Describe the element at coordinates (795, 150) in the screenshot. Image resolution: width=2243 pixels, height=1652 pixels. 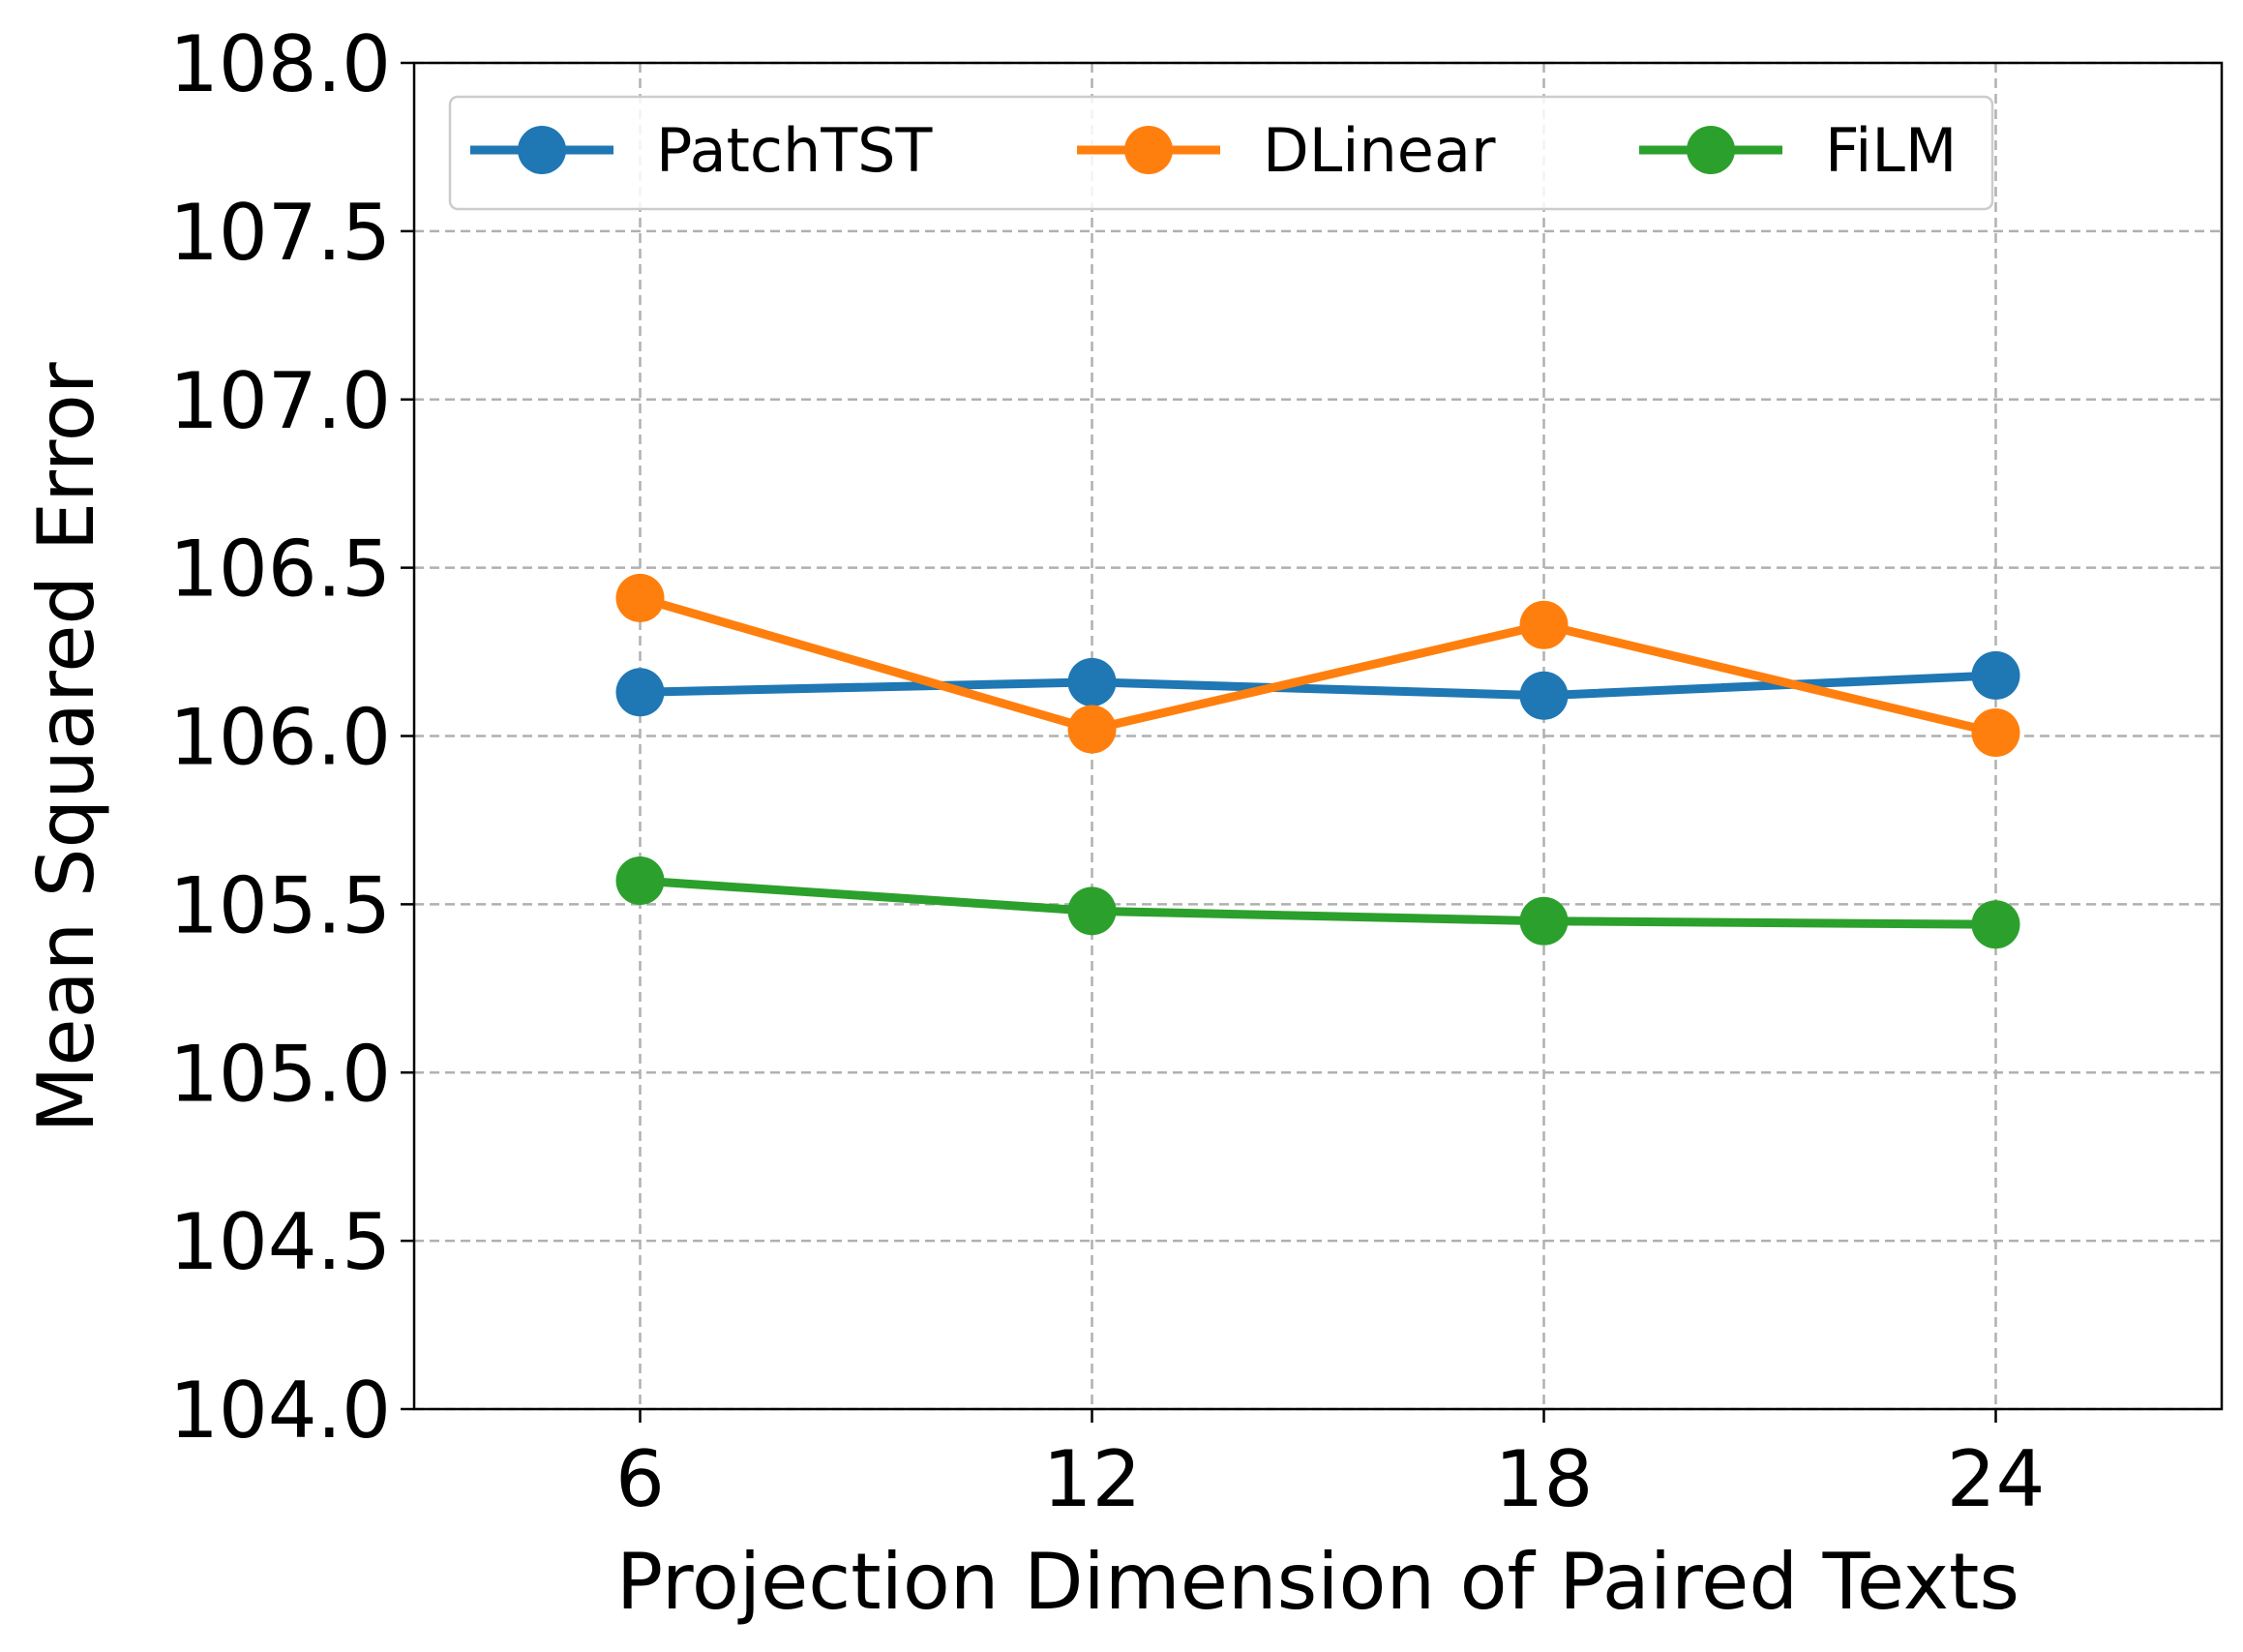
I see `legend-label: PatchTST` at that location.